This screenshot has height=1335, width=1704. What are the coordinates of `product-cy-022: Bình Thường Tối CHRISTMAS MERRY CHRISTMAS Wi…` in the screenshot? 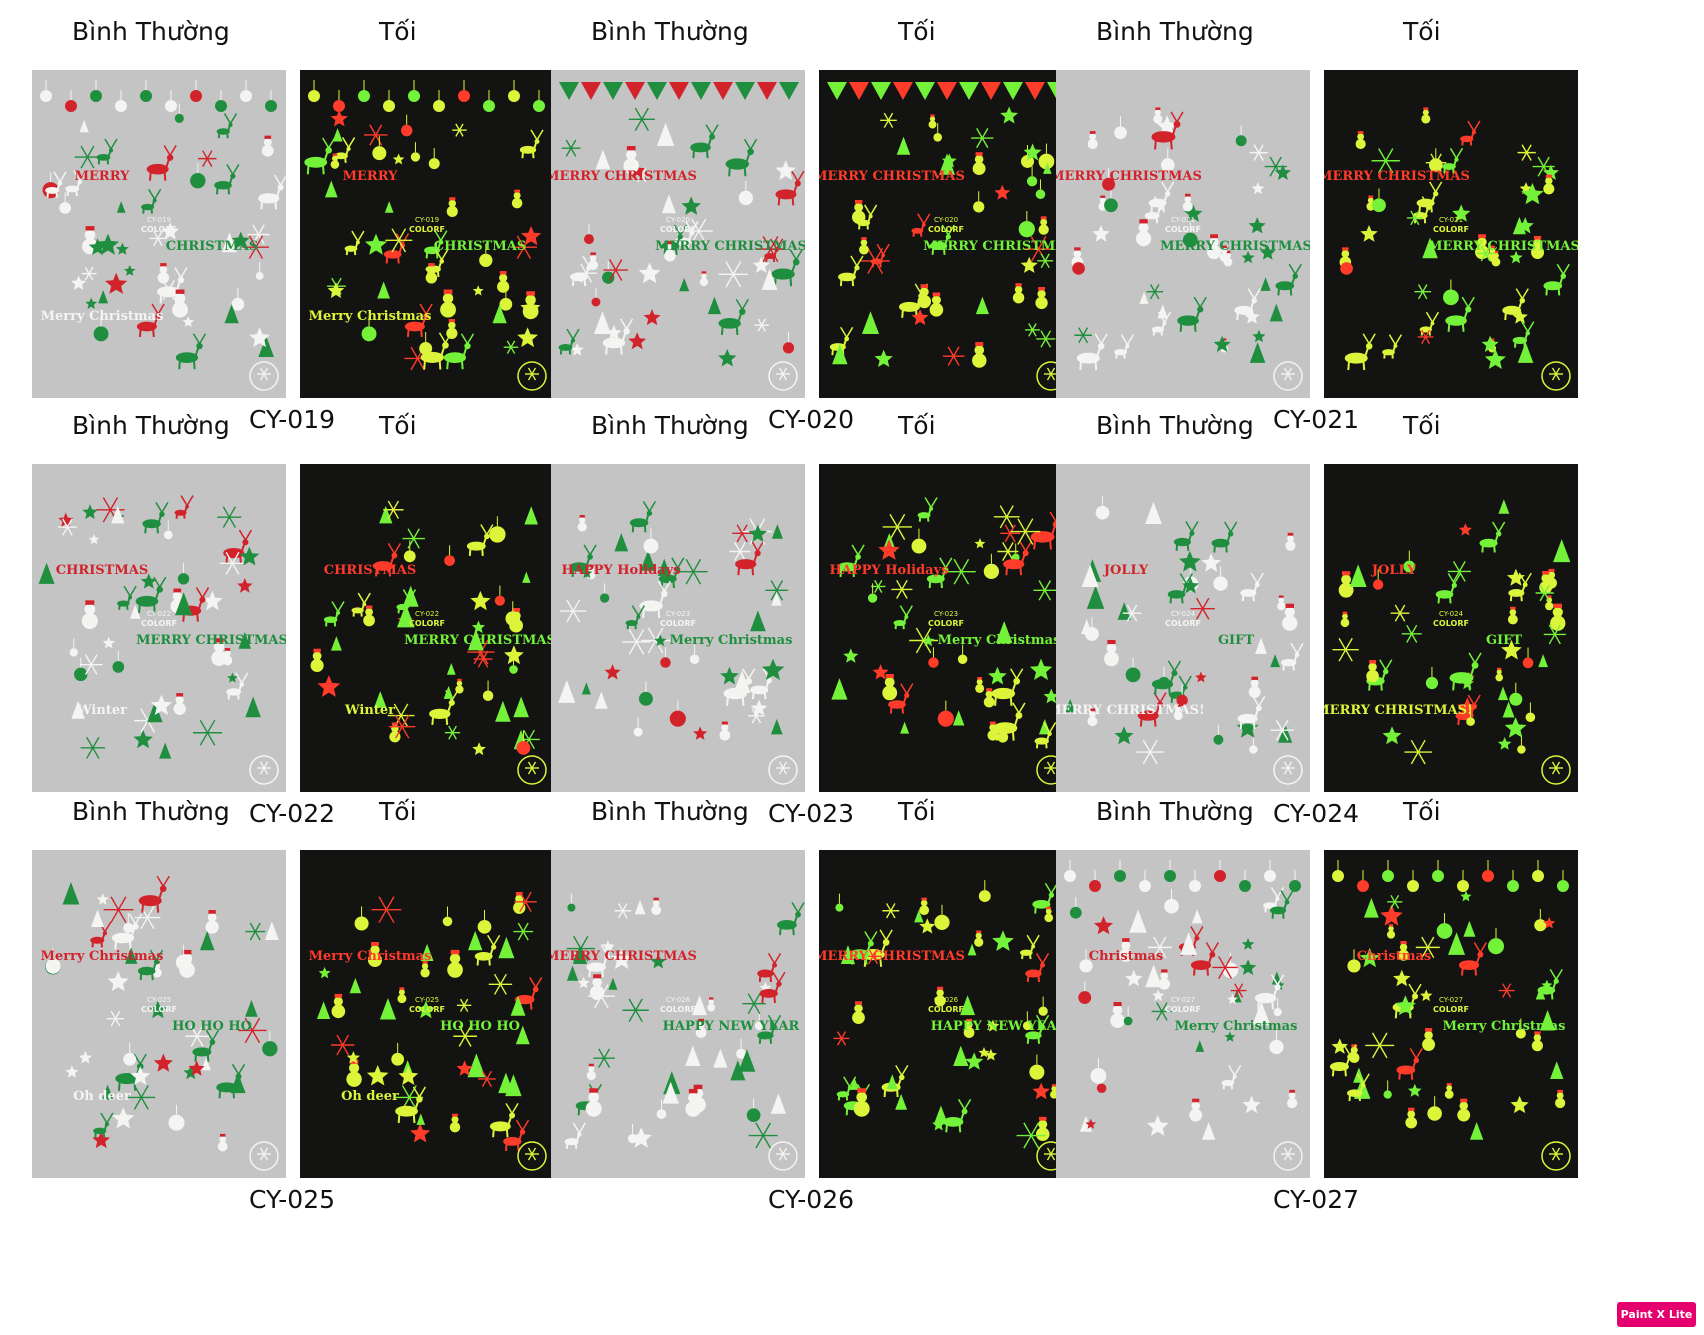 It's located at (312, 620).